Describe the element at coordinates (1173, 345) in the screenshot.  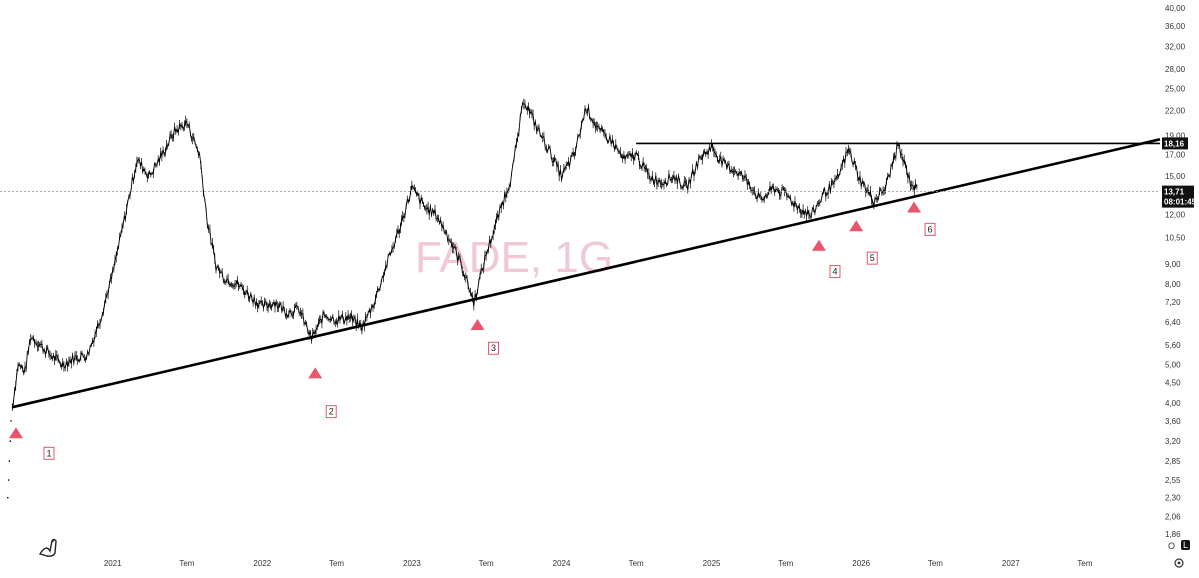
I see `y-tick-label: 5,60` at that location.